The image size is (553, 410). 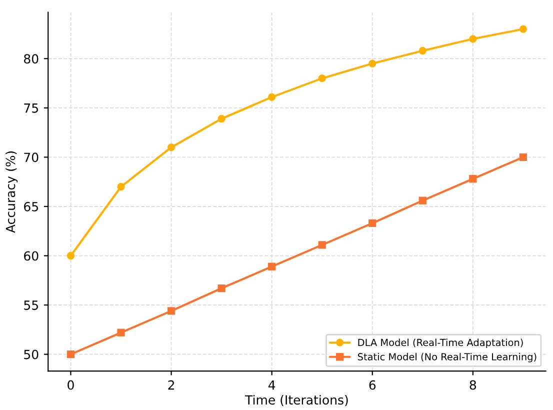 What do you see at coordinates (372, 385) in the screenshot?
I see `x-tick-label: 6` at bounding box center [372, 385].